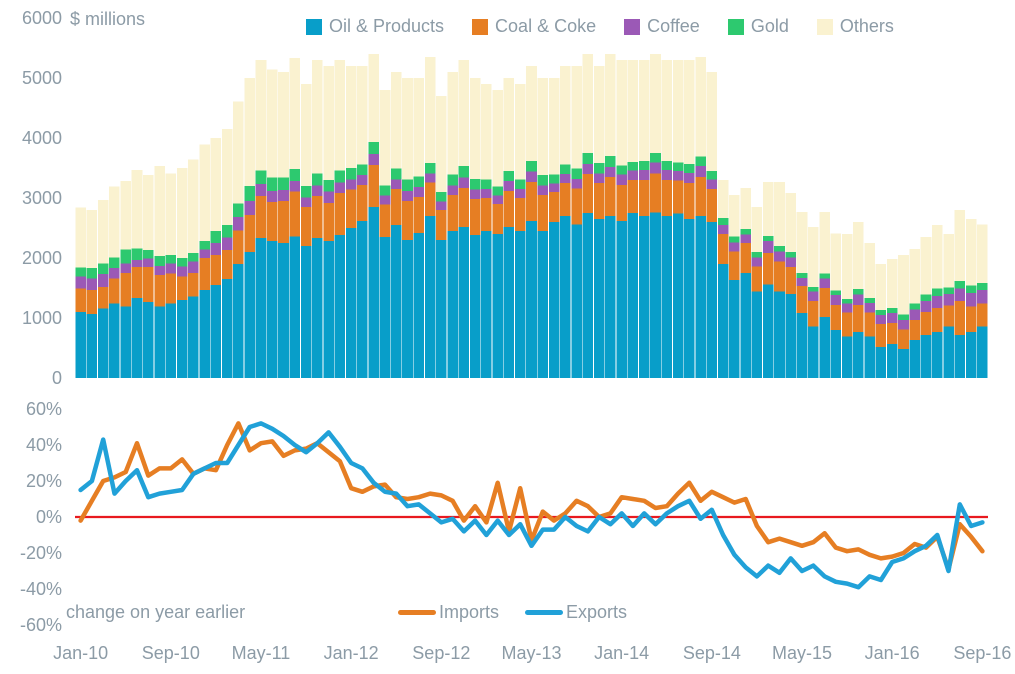  What do you see at coordinates (44, 445) in the screenshot?
I see `axis-tick-label: 40%` at bounding box center [44, 445].